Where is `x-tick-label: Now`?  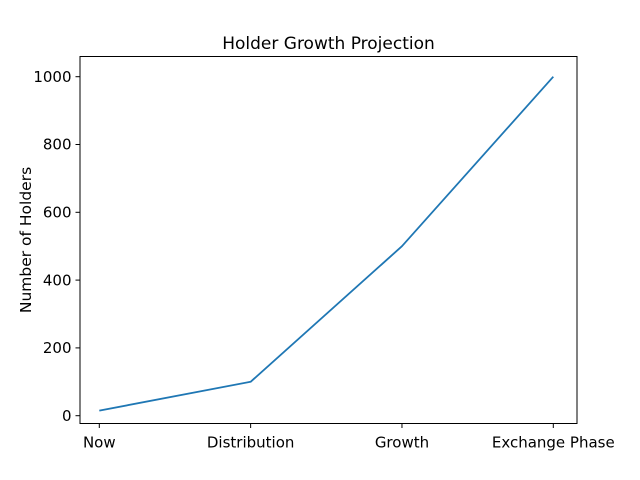
x-tick-label: Now is located at coordinates (99, 443).